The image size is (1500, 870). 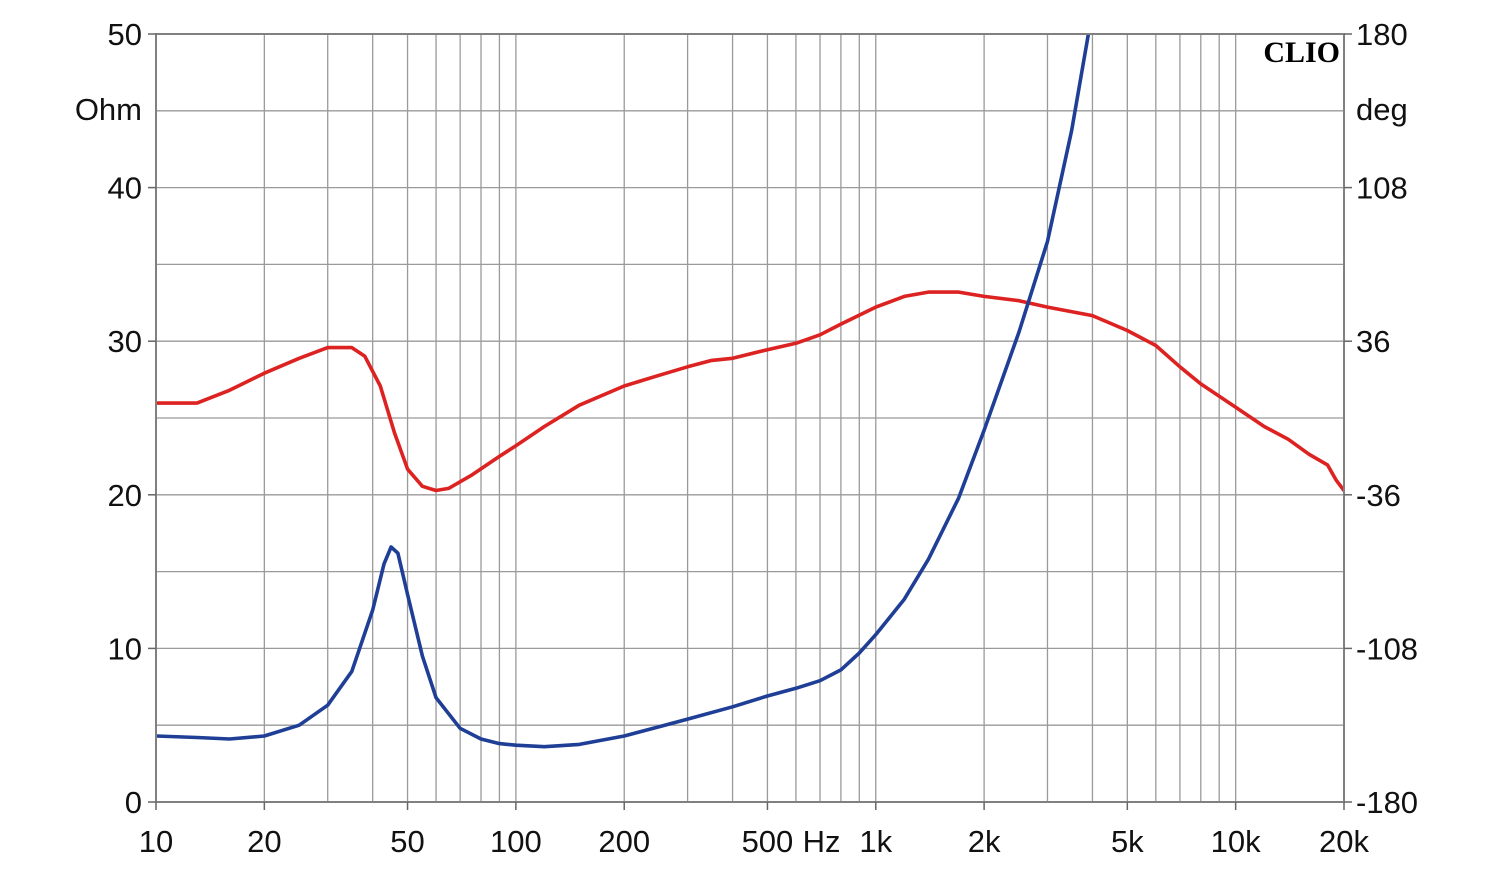 What do you see at coordinates (1378, 495) in the screenshot?
I see `y2-tick-label: -36` at bounding box center [1378, 495].